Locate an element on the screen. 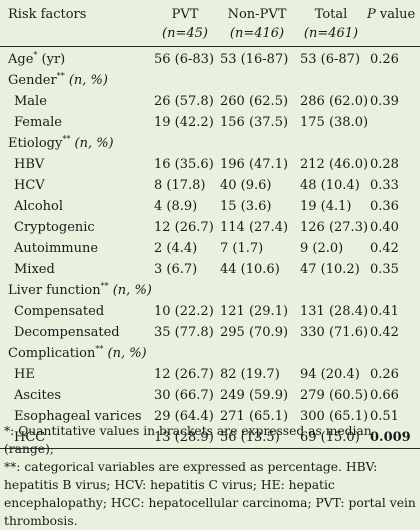 Image resolution: width=420 pixels, height=530 pixels. cell-p: 0.41 is located at coordinates (384, 311).